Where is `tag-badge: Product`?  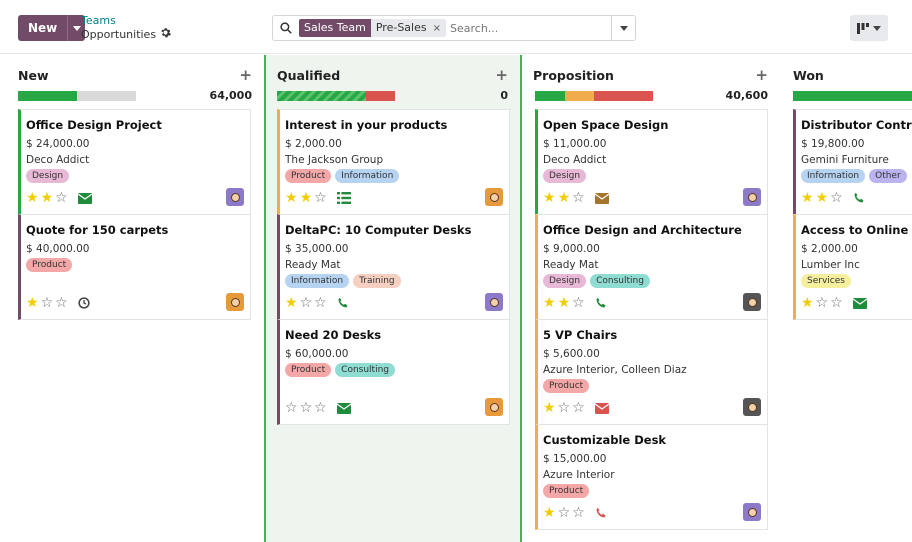
tag-badge: Product is located at coordinates (49, 265).